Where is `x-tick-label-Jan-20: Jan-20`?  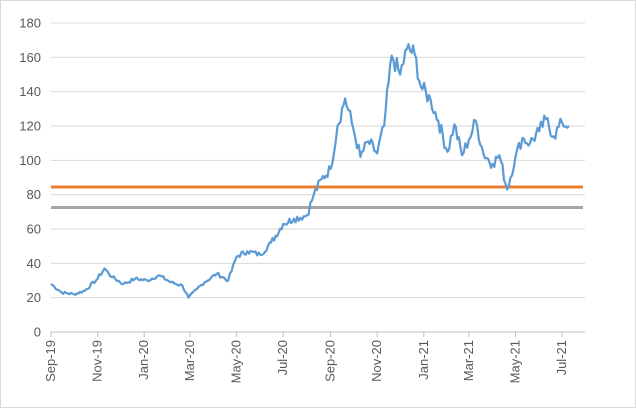 x-tick-label-Jan-20: Jan-20 is located at coordinates (143, 360).